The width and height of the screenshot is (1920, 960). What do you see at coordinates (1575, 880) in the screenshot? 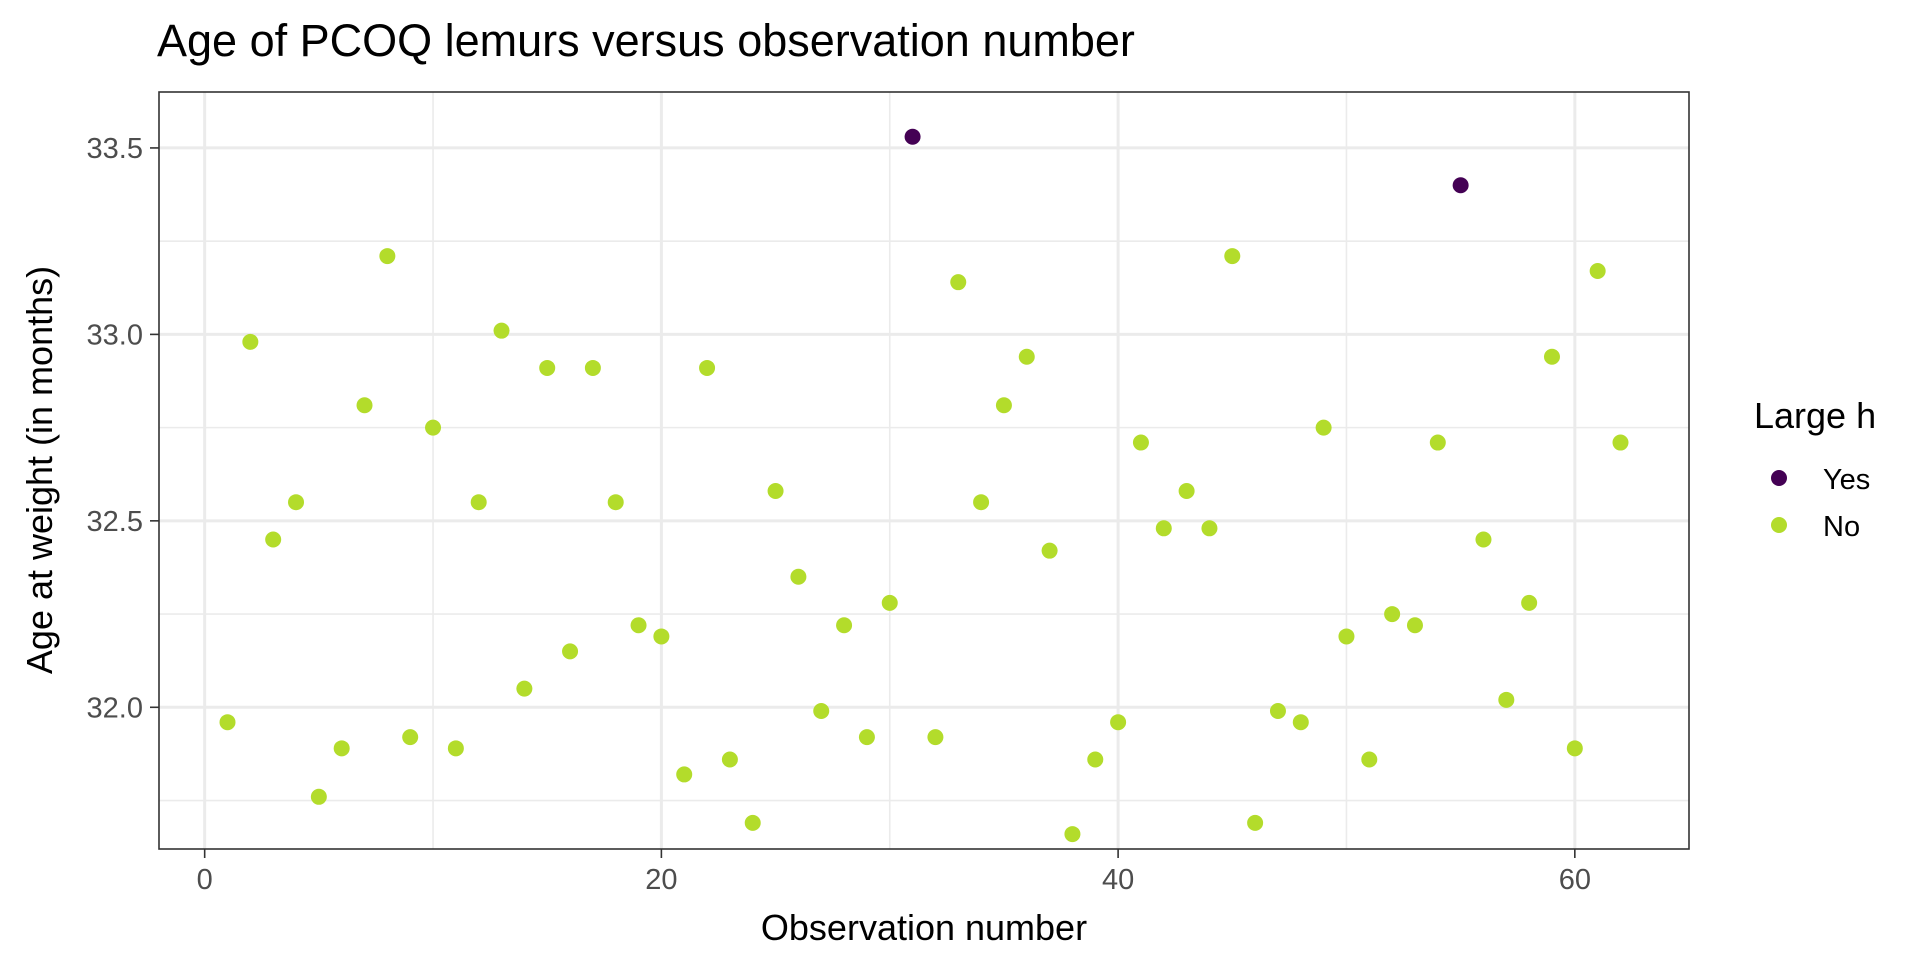
I see `x-tick-label: 60` at bounding box center [1575, 880].